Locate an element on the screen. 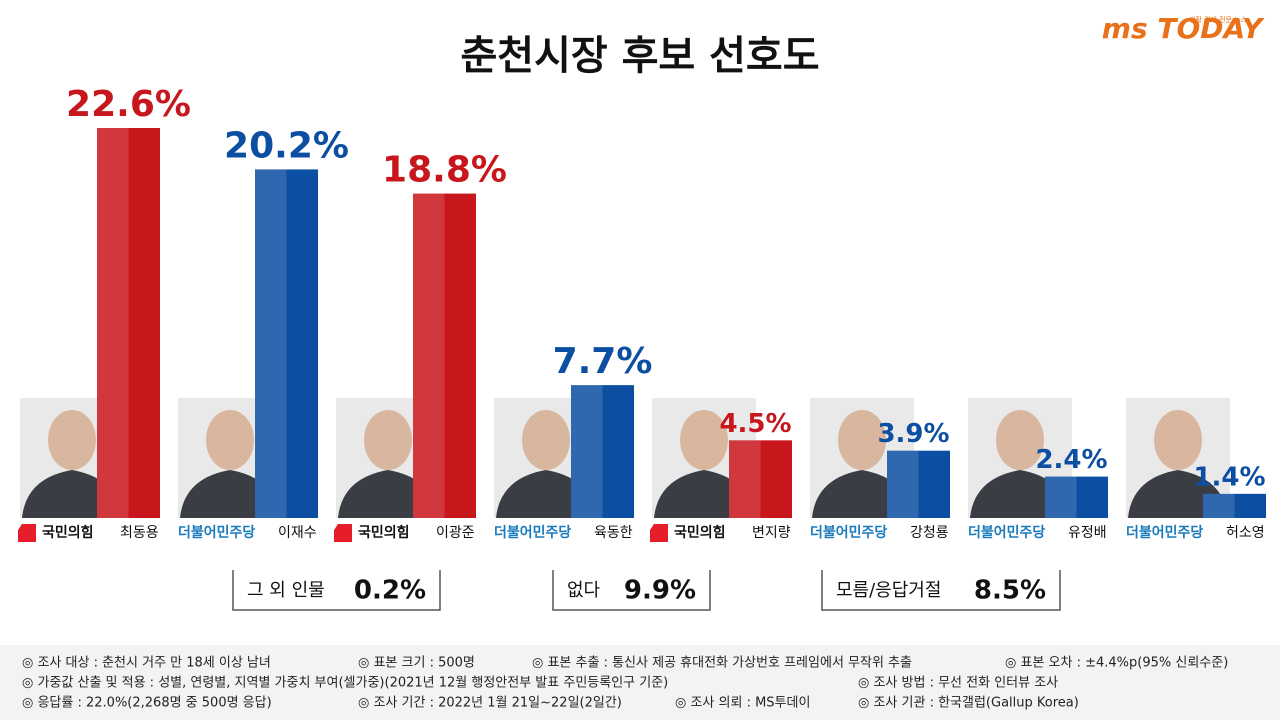 This screenshot has height=720, width=1280. value-label: 2.4% is located at coordinates (1071, 460).